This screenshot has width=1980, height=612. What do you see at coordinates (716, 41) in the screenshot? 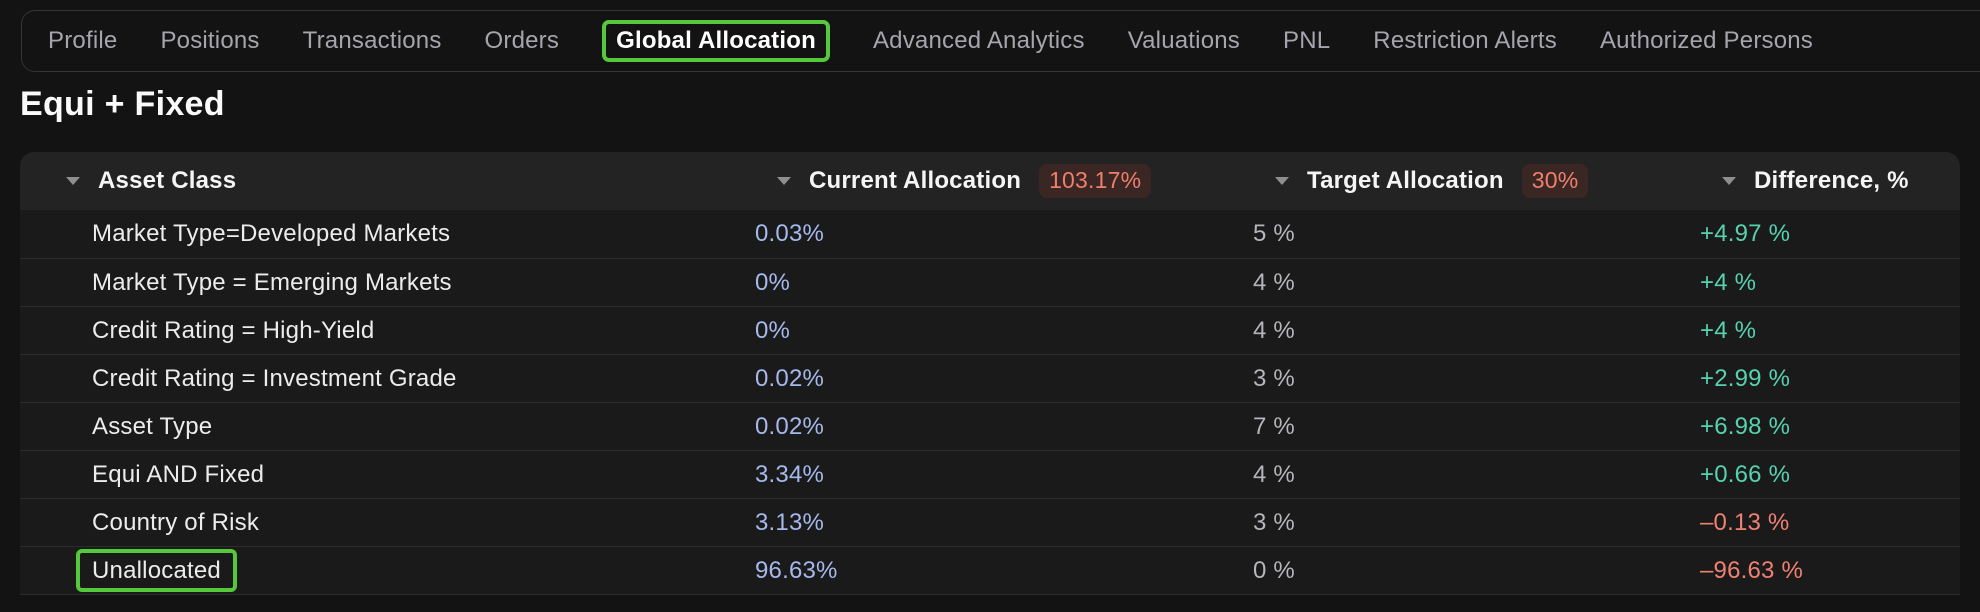
I see `tab-global-allocation: Global Allocation` at bounding box center [716, 41].